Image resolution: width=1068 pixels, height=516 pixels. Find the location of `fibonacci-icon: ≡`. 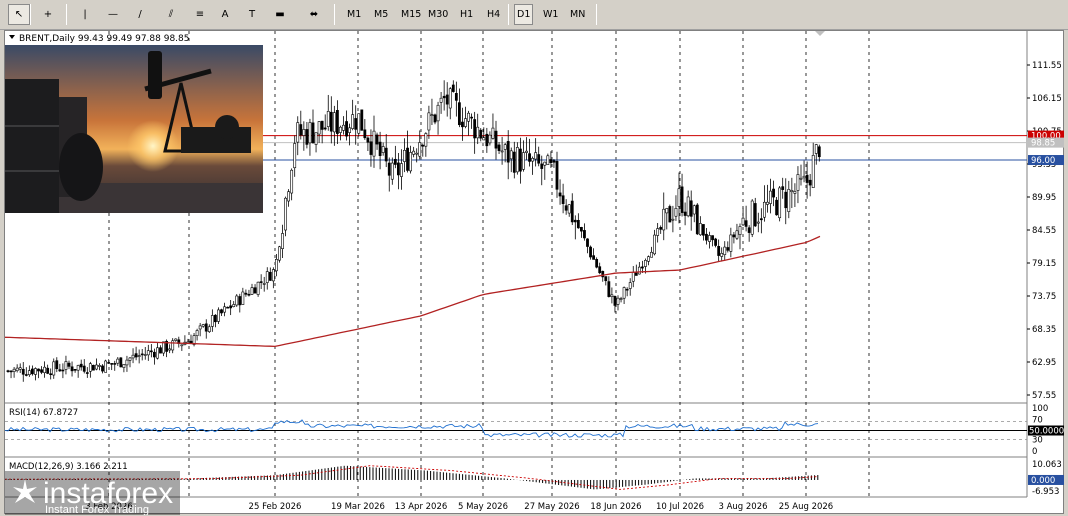

fibonacci-icon: ≡ is located at coordinates (200, 14).